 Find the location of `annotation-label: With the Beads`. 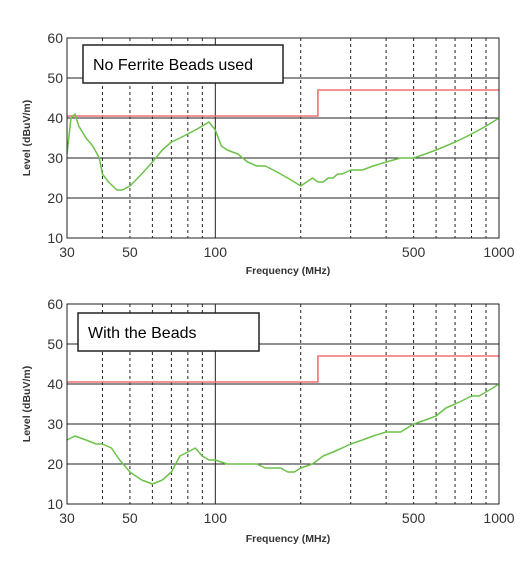

annotation-label: With the Beads is located at coordinates (142, 333).